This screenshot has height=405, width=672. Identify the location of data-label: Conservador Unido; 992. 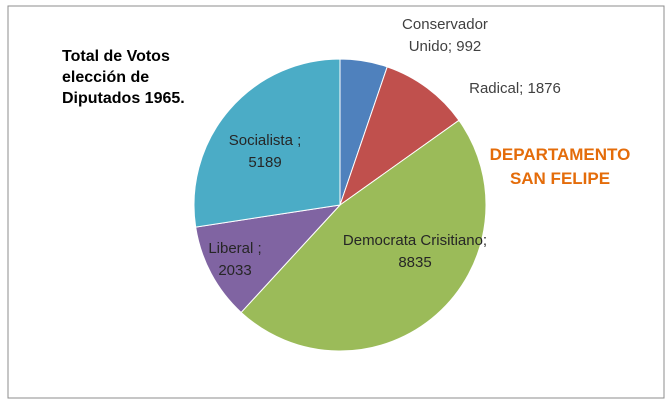
(445, 35).